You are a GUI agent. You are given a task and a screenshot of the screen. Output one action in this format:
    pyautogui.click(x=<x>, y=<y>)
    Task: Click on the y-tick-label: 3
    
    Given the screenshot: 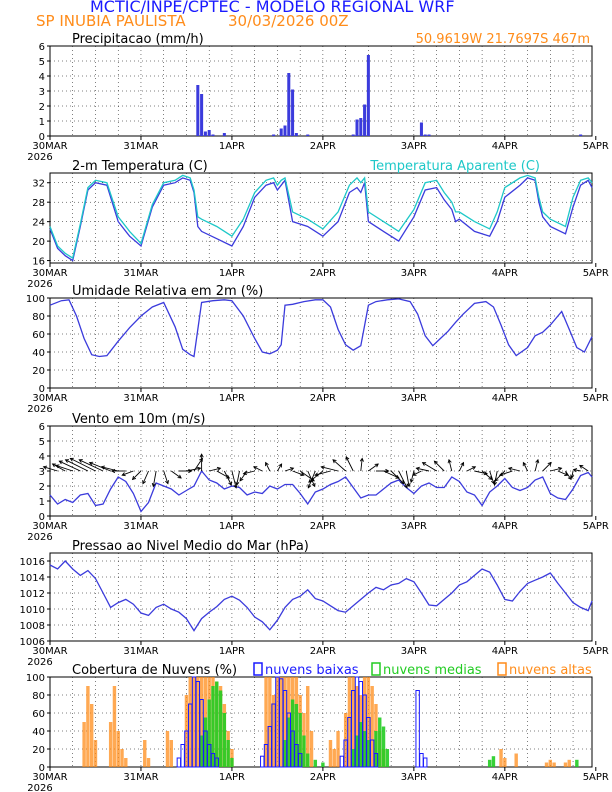 What is the action you would take?
    pyautogui.click(x=42, y=472)
    